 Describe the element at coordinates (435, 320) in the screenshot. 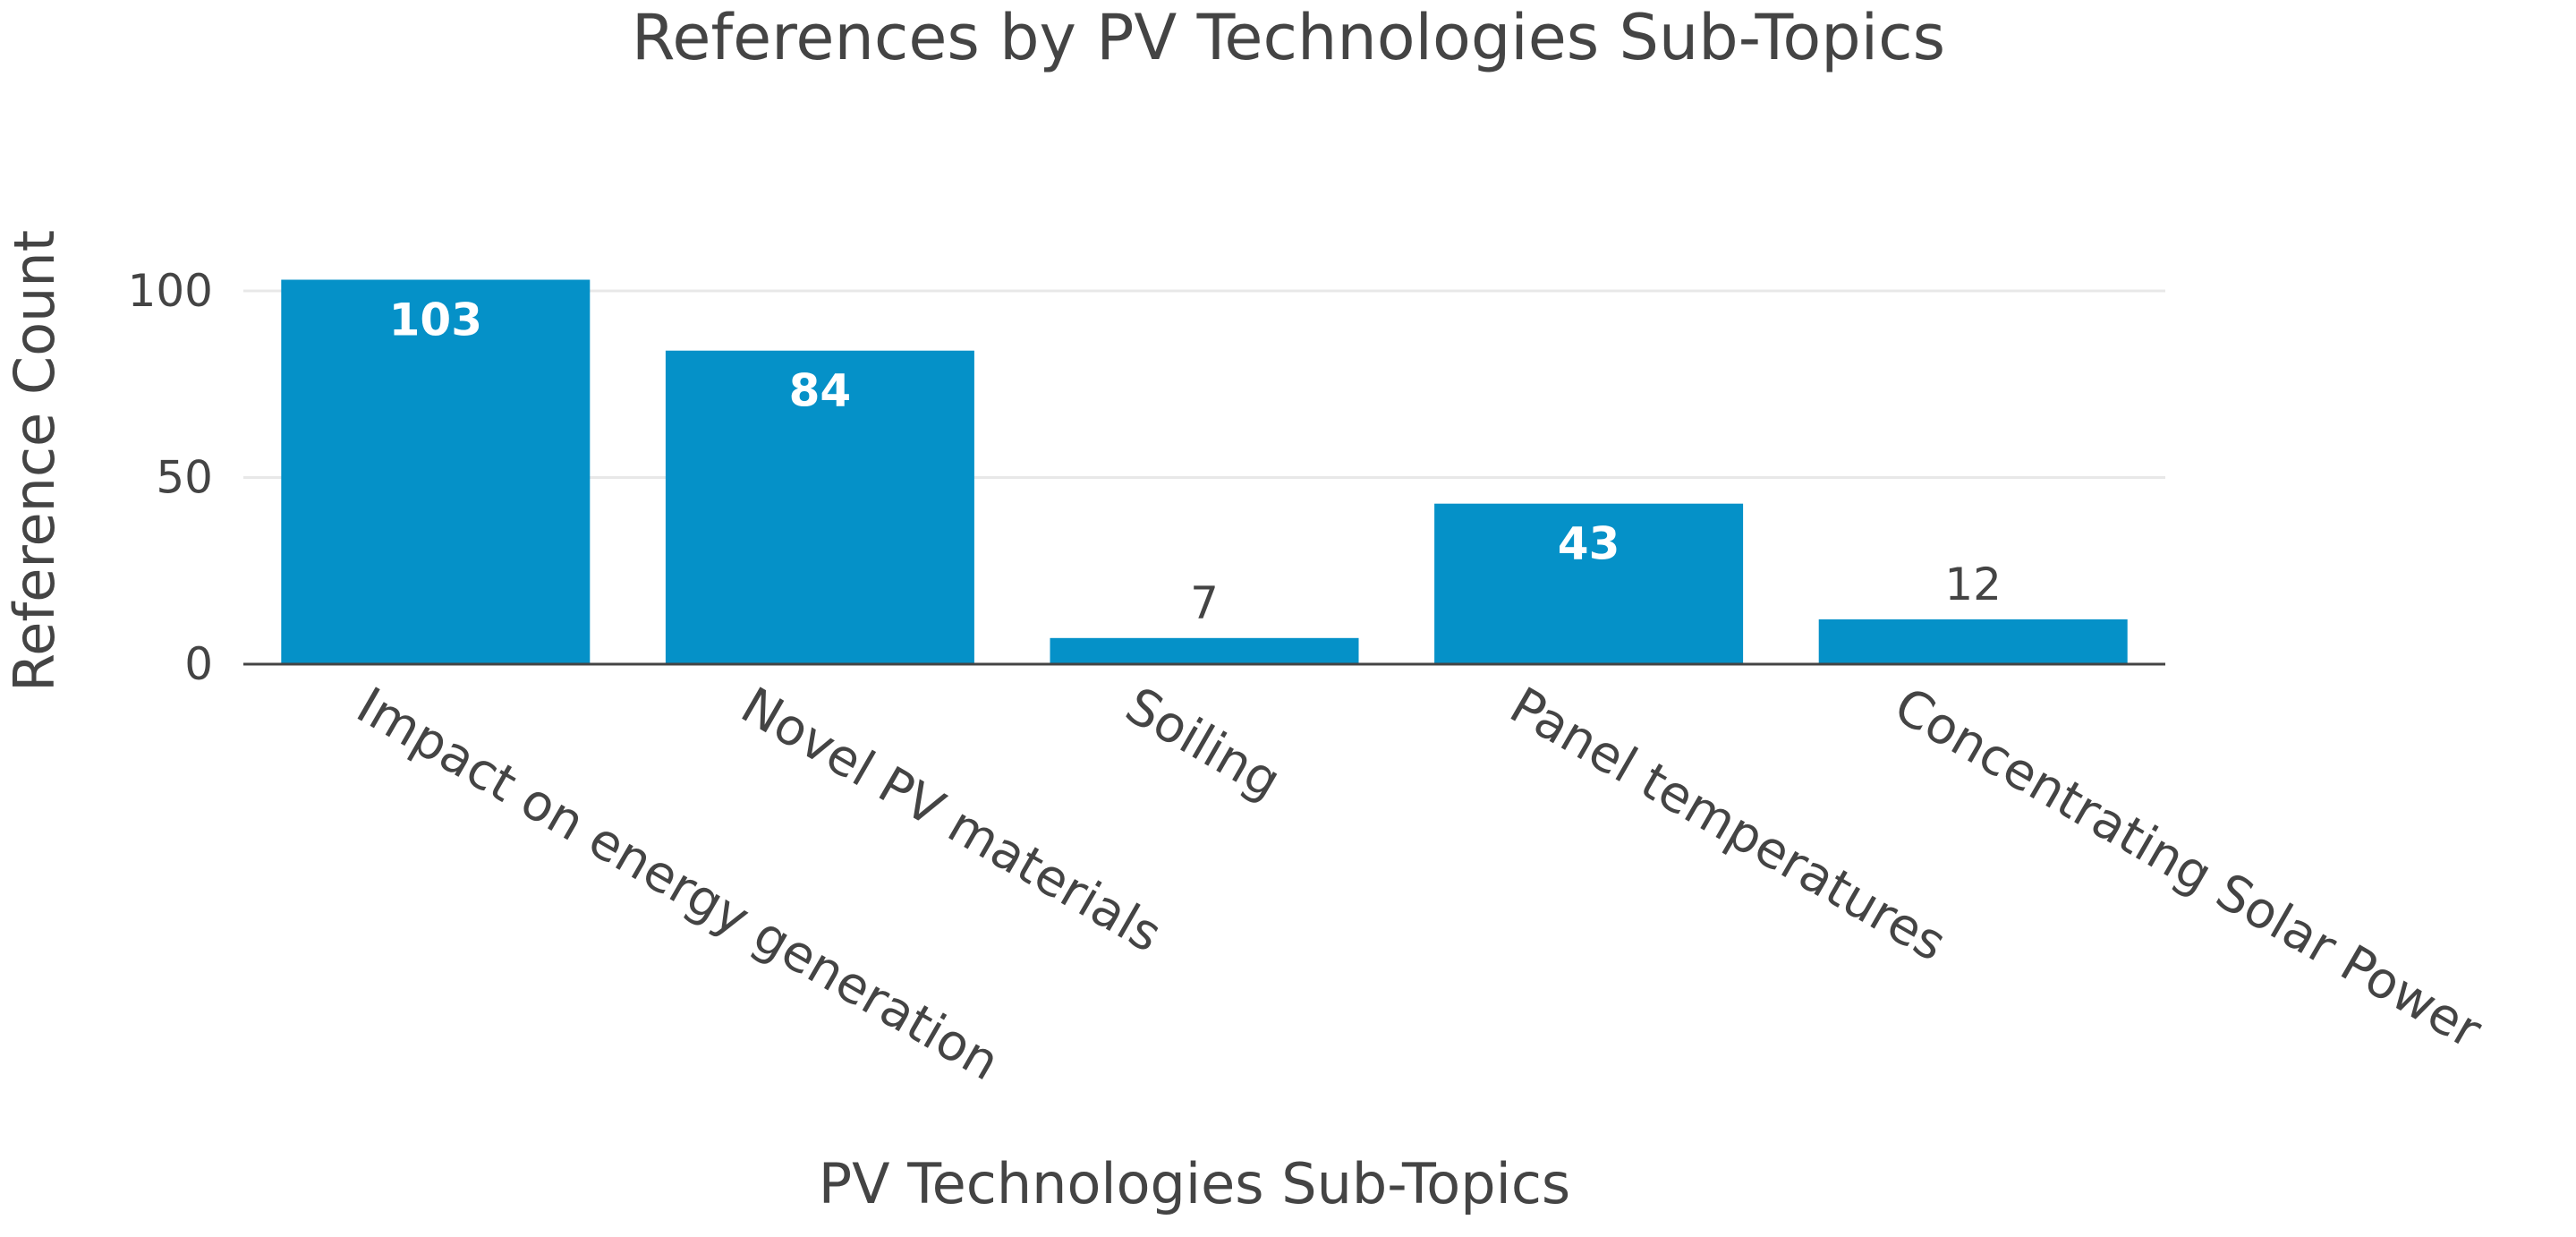

I see `data-label: 103` at that location.